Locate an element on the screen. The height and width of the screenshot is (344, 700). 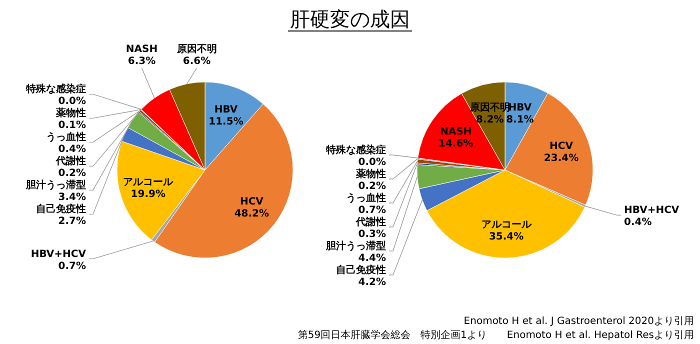
data-label: 8.1% is located at coordinates (520, 120).